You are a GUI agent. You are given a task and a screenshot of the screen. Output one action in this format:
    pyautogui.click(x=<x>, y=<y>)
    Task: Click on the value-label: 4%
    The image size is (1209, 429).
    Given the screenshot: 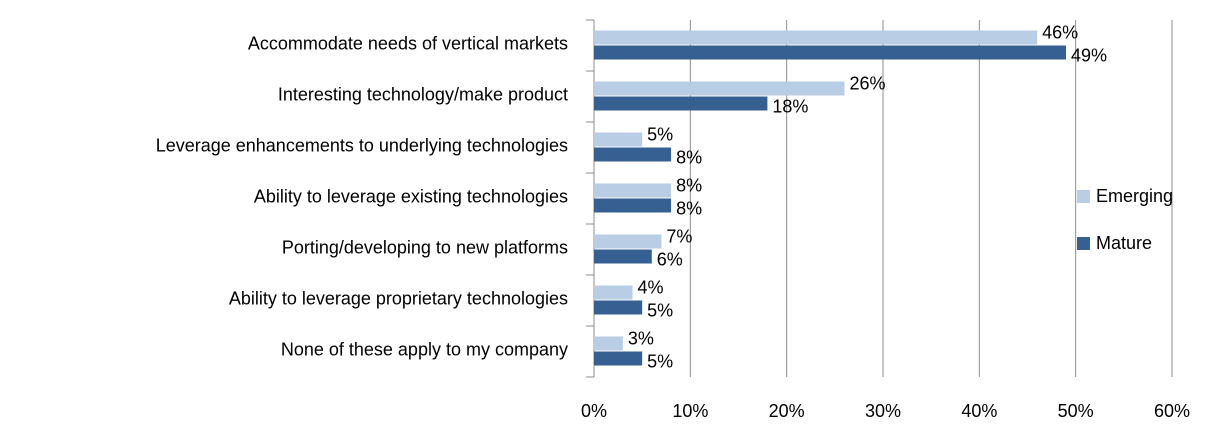 What is the action you would take?
    pyautogui.click(x=651, y=287)
    